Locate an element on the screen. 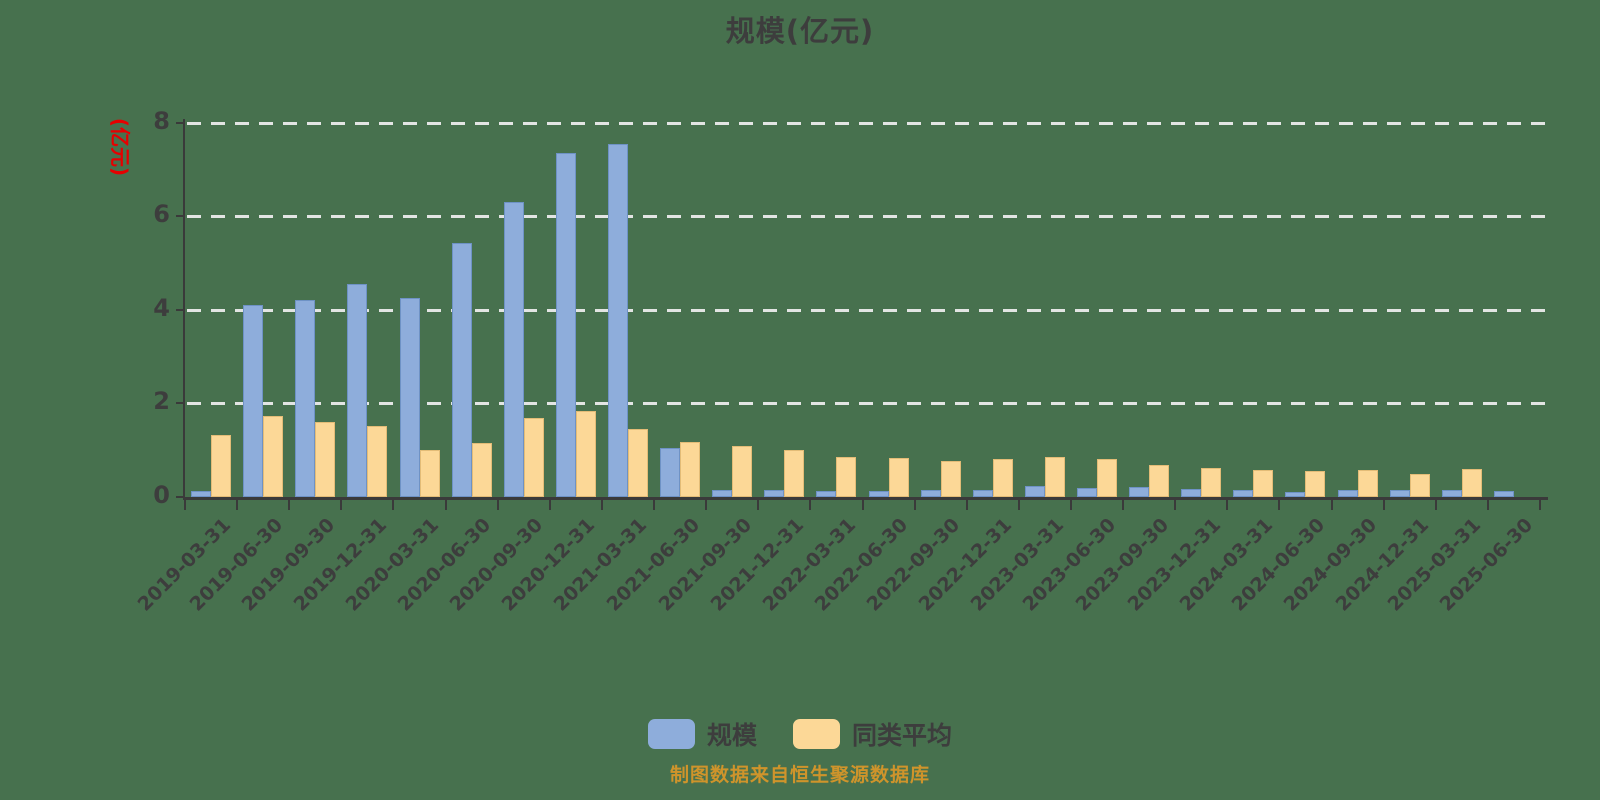 The width and height of the screenshot is (1600, 800). bar-规模-2020-03-31 is located at coordinates (409, 397).